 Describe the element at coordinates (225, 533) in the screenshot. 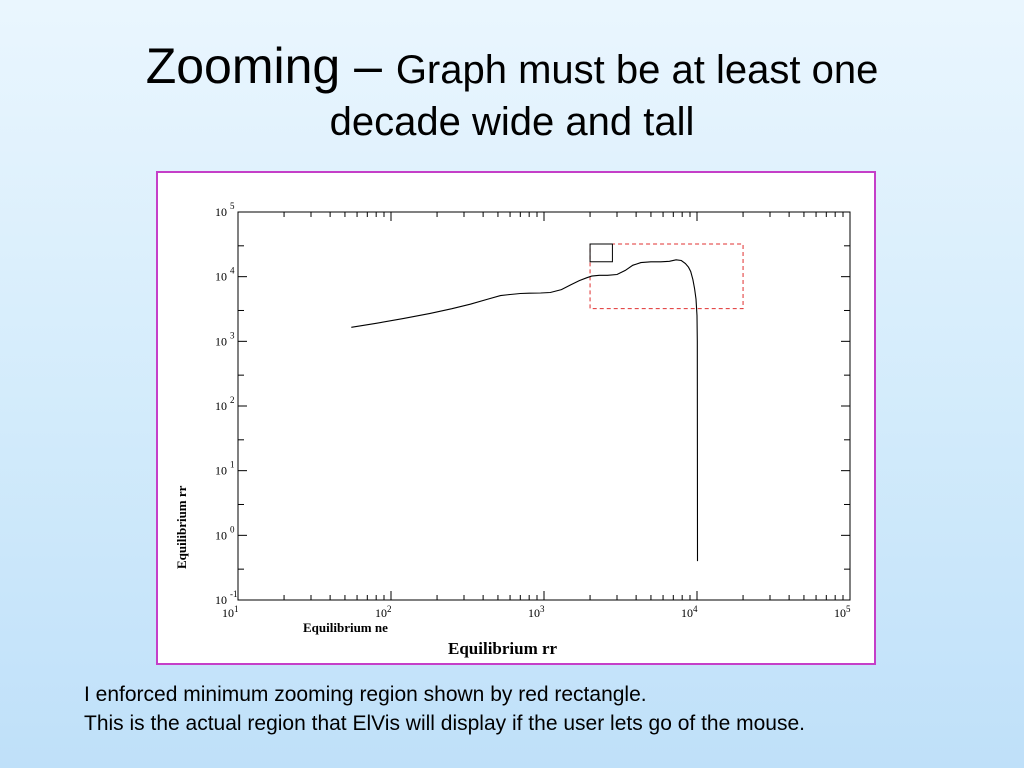

I see `y-tick-label: 10 0` at that location.